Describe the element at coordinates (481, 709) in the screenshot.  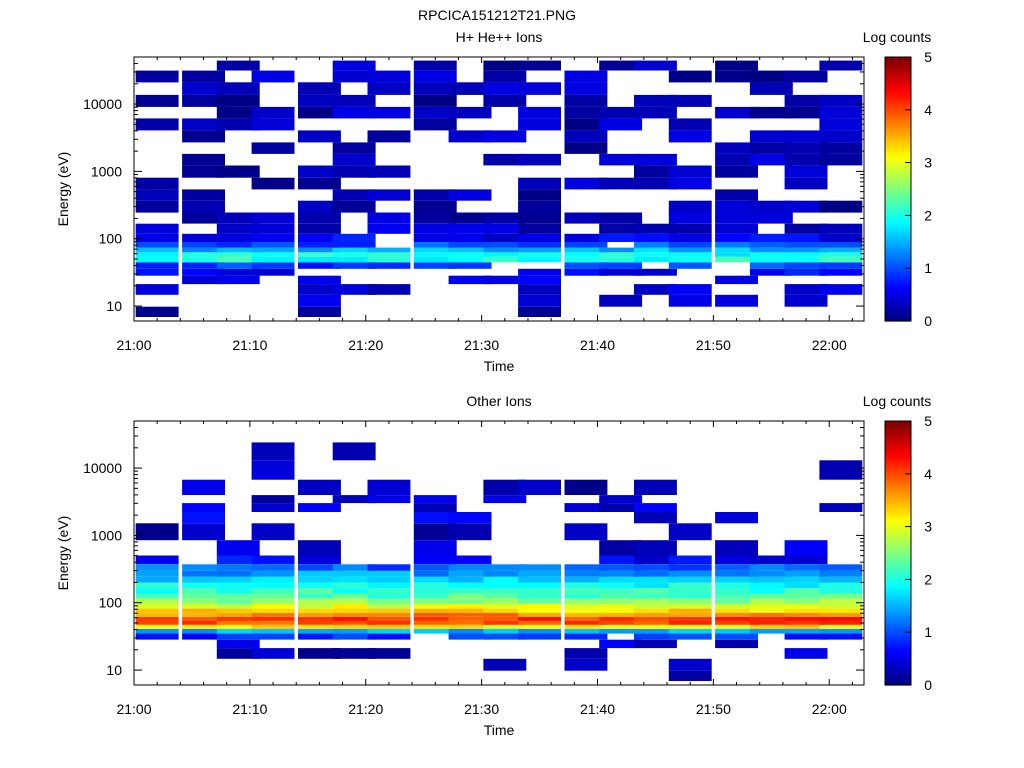
I see `x-tick-label: 21:30` at that location.